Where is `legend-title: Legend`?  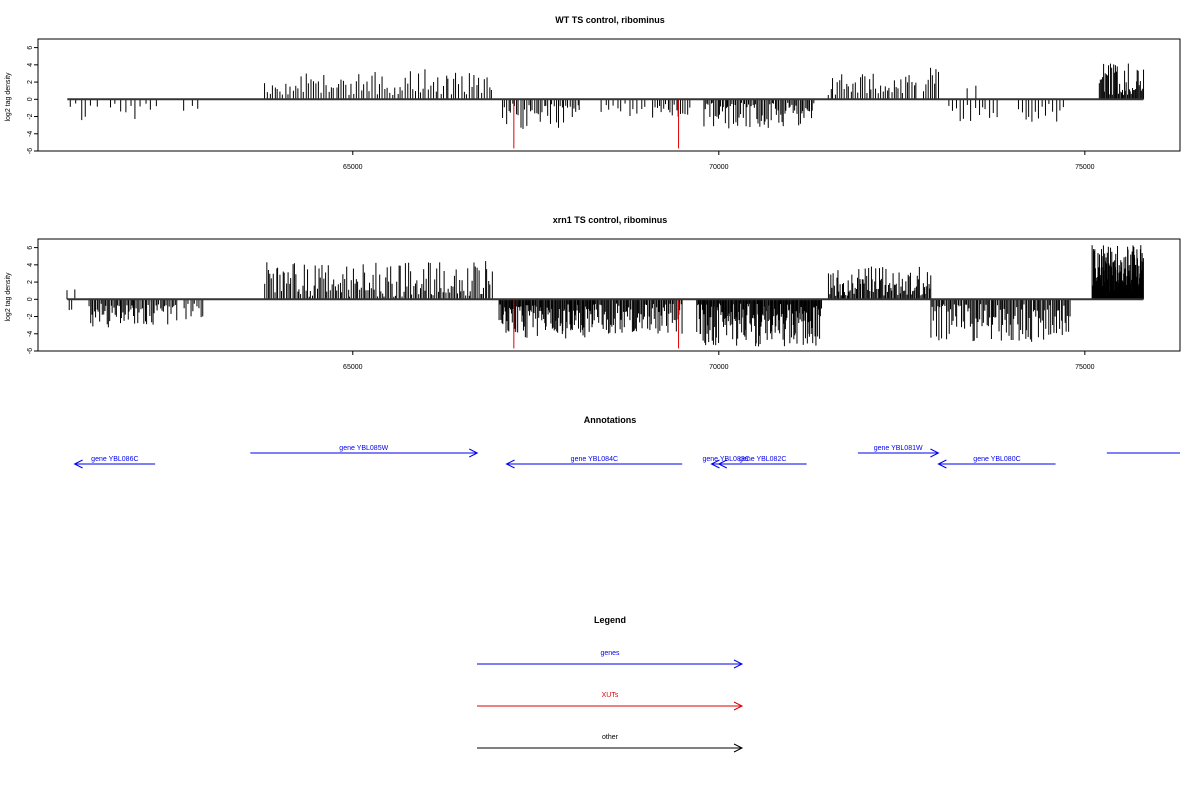 legend-title: Legend is located at coordinates (610, 620).